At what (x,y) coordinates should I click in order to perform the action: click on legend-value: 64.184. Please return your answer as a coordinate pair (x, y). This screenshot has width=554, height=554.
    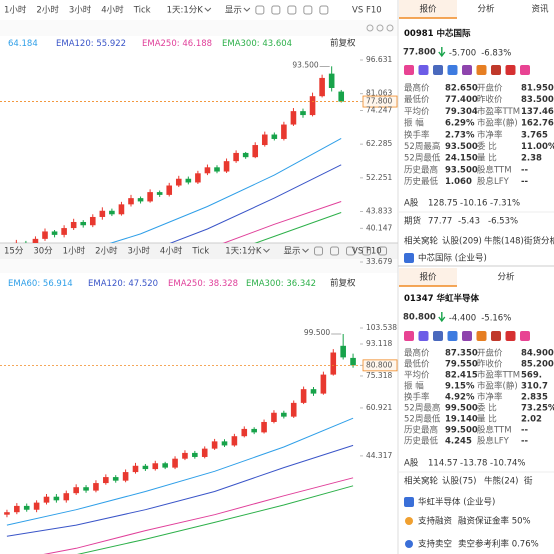
    Looking at the image, I should click on (23, 44).